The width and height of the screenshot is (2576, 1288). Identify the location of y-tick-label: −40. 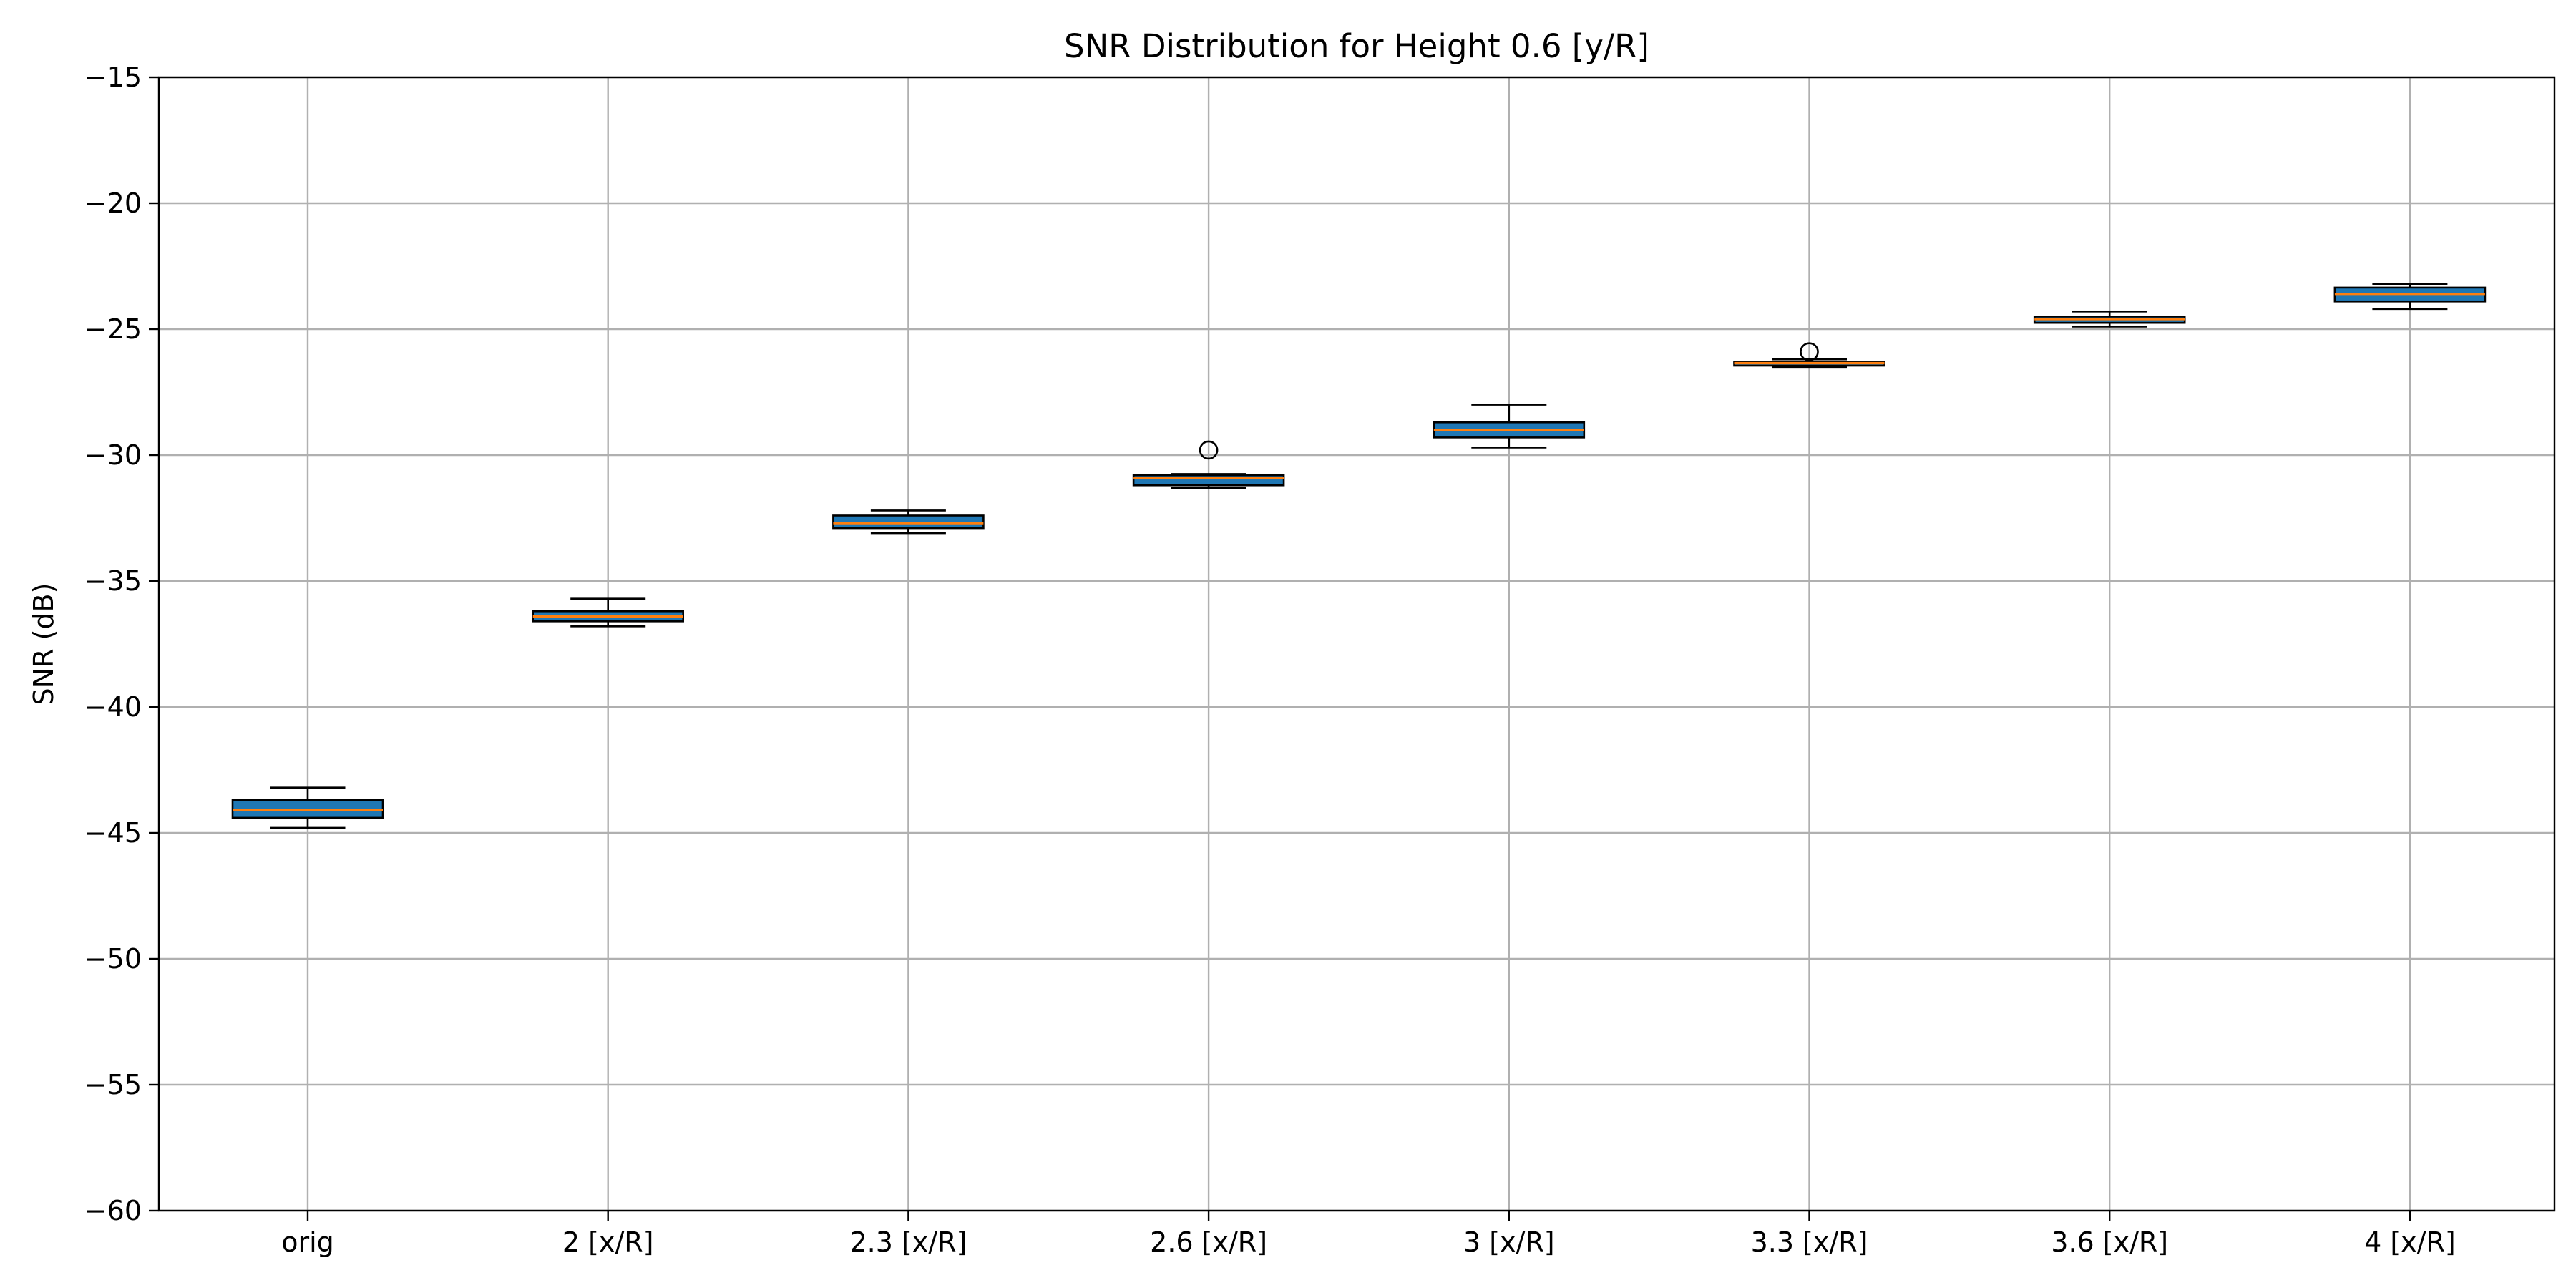
(113, 707).